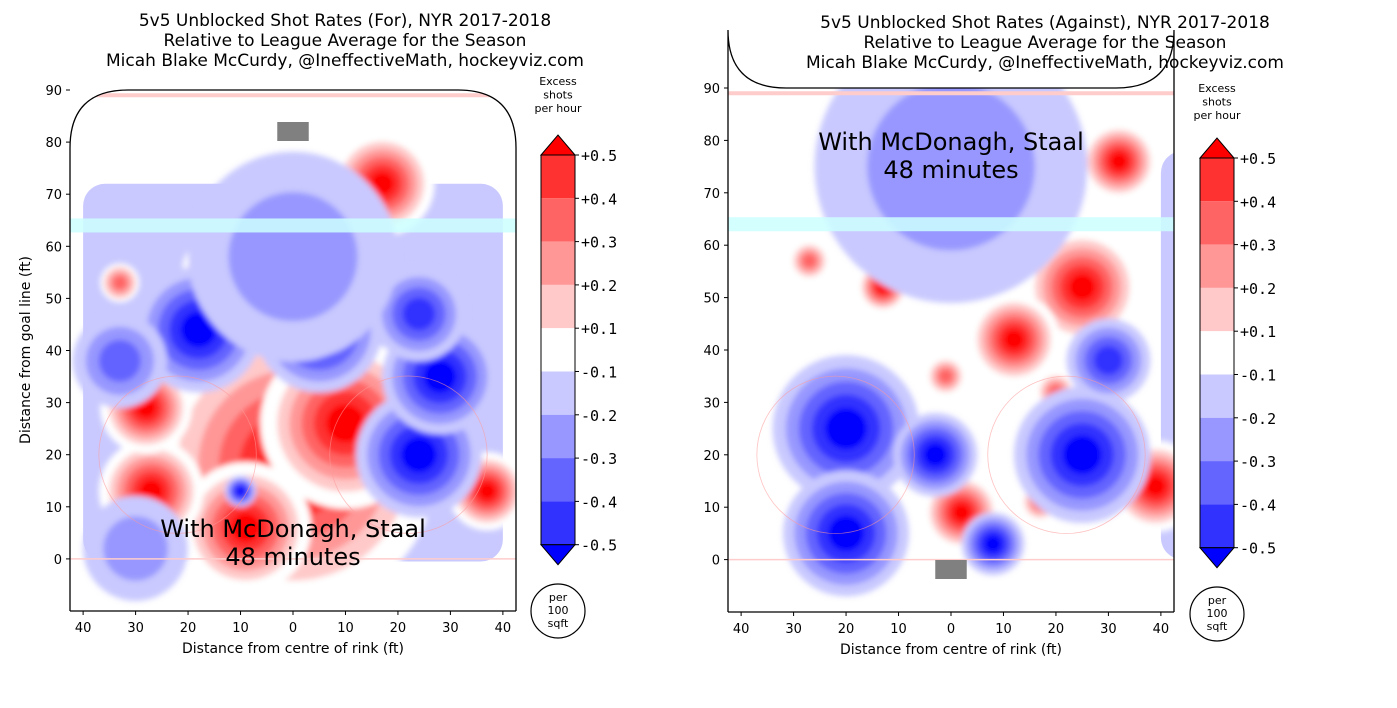 Image resolution: width=1397 pixels, height=708 pixels. I want to click on colorbar-tick-label: -0.4, so click(599, 502).